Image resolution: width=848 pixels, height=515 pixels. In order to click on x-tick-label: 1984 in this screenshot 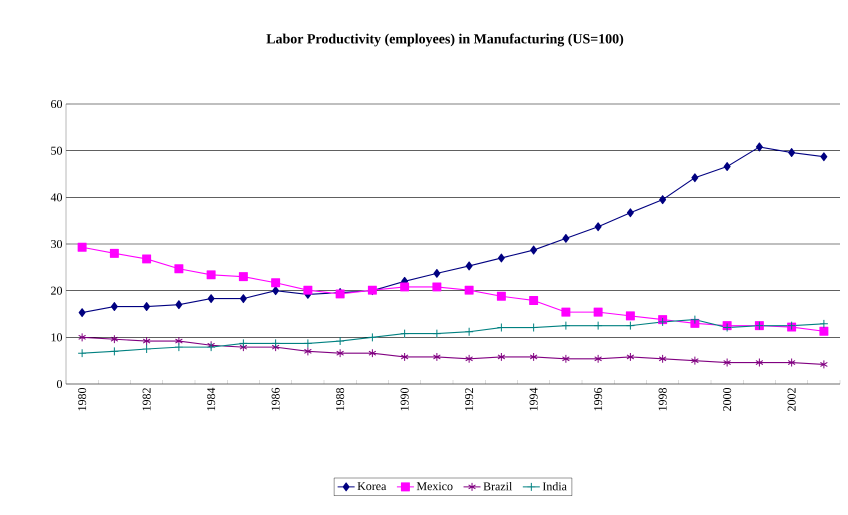, I will do `click(211, 399)`.